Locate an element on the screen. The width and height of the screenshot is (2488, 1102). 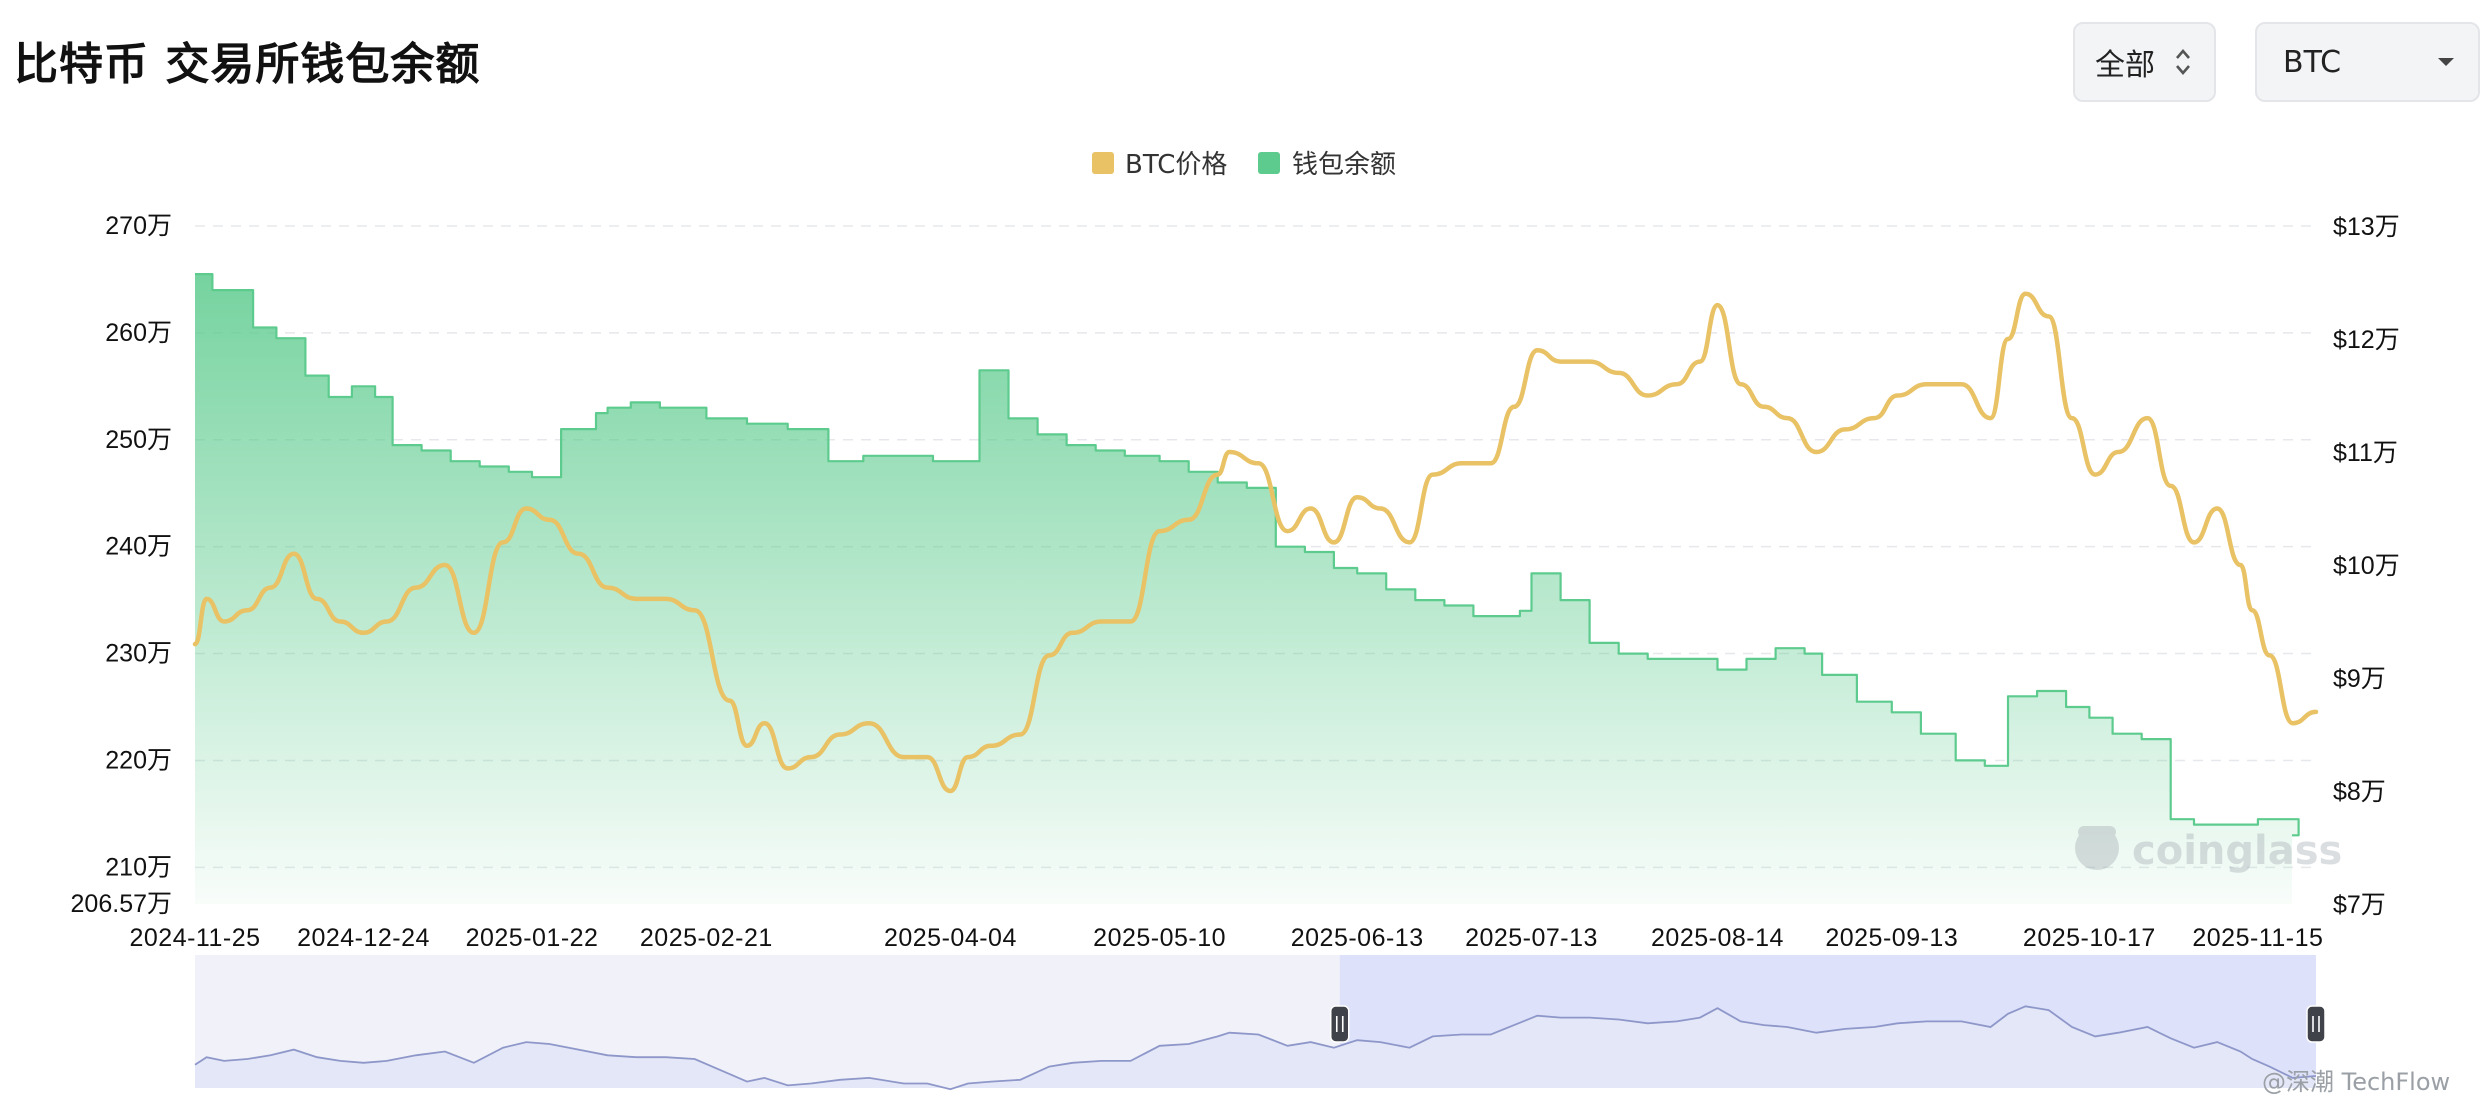
navigator-right-handle is located at coordinates (2316, 1024).